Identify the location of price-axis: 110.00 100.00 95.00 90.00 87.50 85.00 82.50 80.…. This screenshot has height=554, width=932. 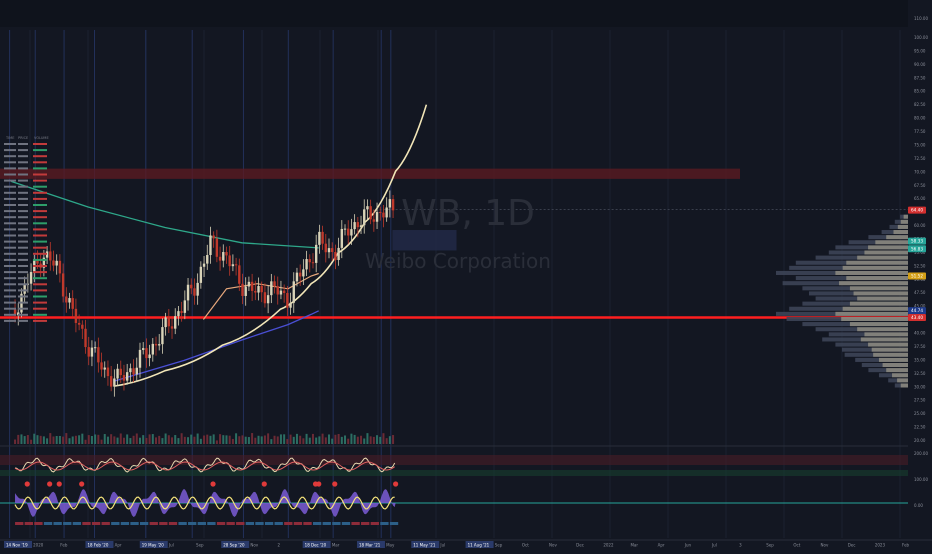
(918, 262).